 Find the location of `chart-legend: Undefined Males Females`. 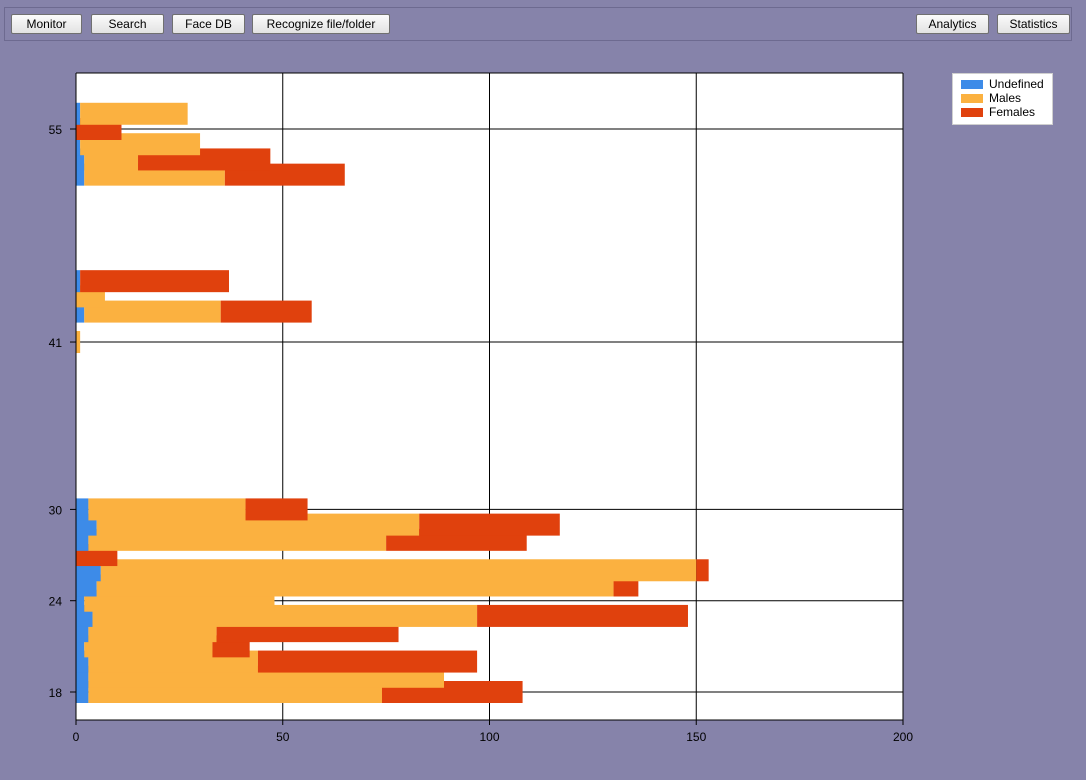

chart-legend: Undefined Males Females is located at coordinates (1002, 99).